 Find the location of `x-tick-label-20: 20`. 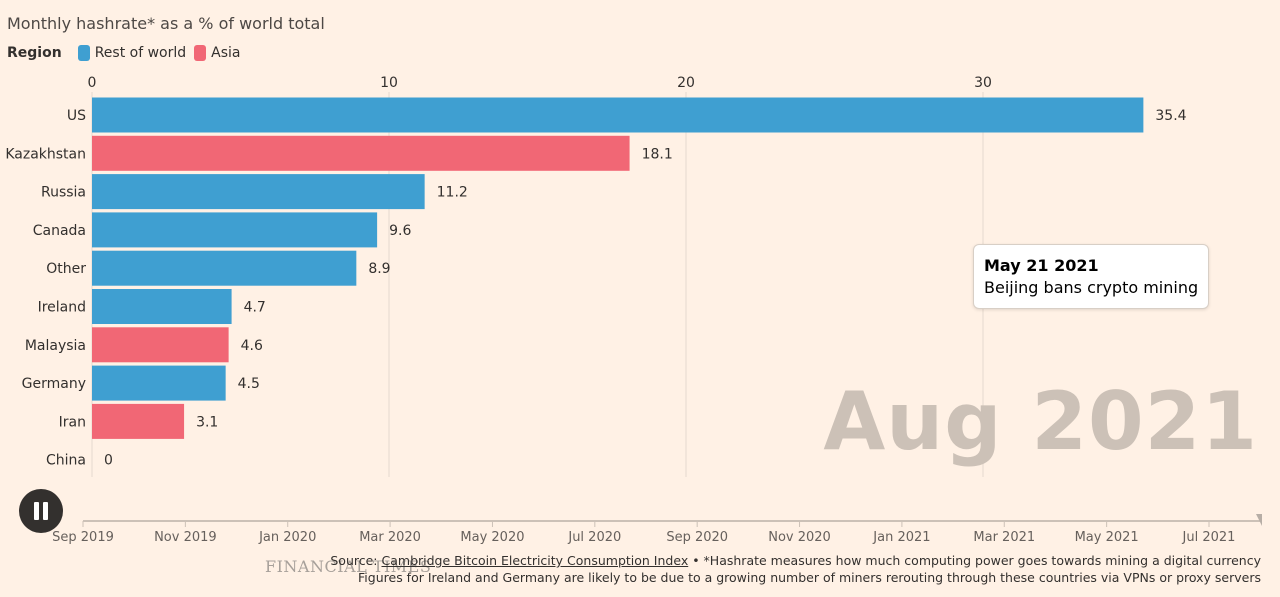

x-tick-label-20: 20 is located at coordinates (686, 83).